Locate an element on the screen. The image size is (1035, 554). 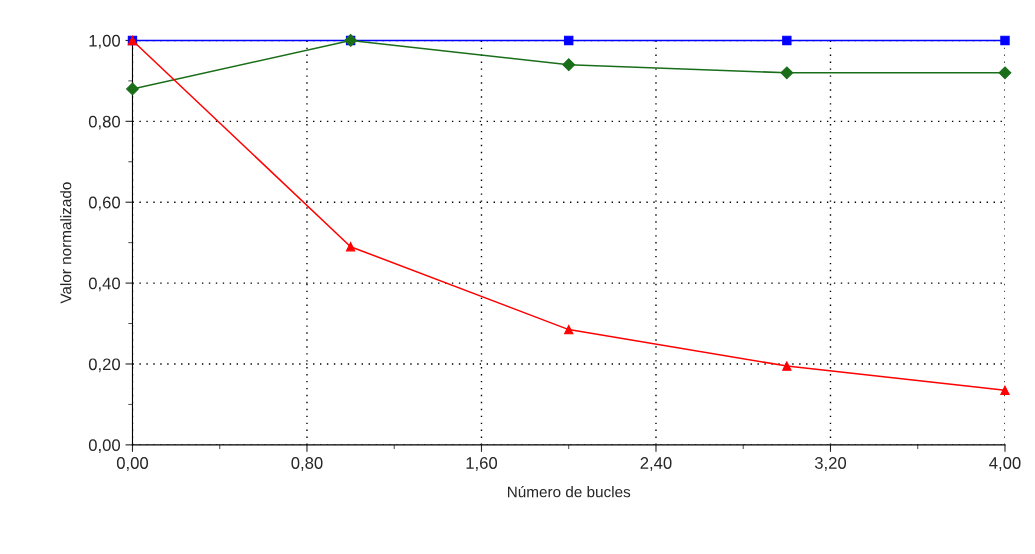
y-tick-label: 0,00 is located at coordinates (104, 446).